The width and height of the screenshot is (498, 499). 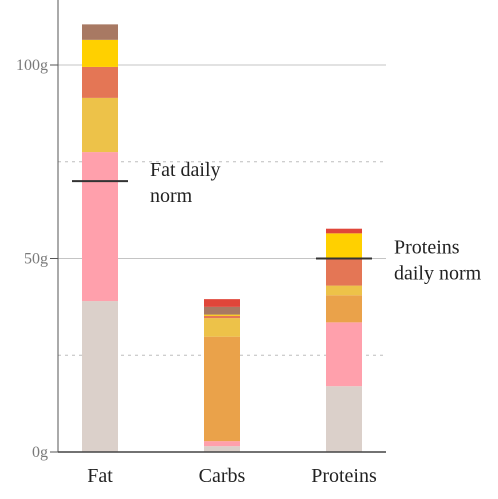 What do you see at coordinates (32, 65) in the screenshot?
I see `y-tick-label: 100g` at bounding box center [32, 65].